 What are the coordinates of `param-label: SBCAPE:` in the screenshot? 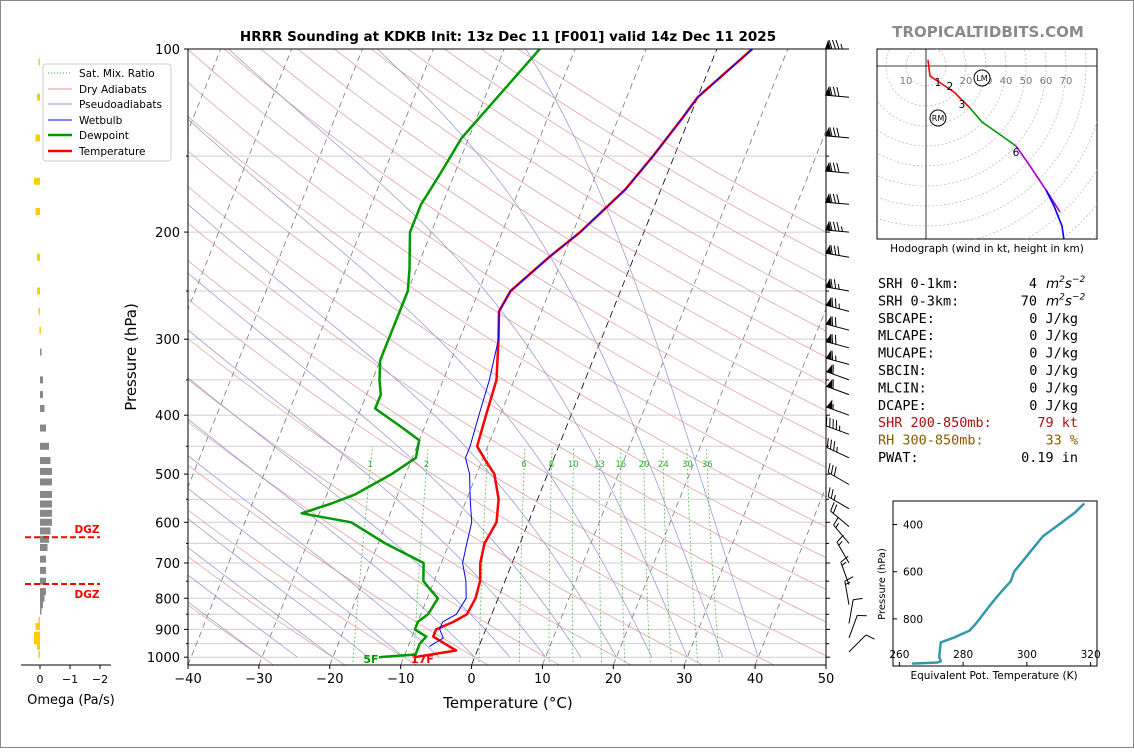 It's located at (906, 319).